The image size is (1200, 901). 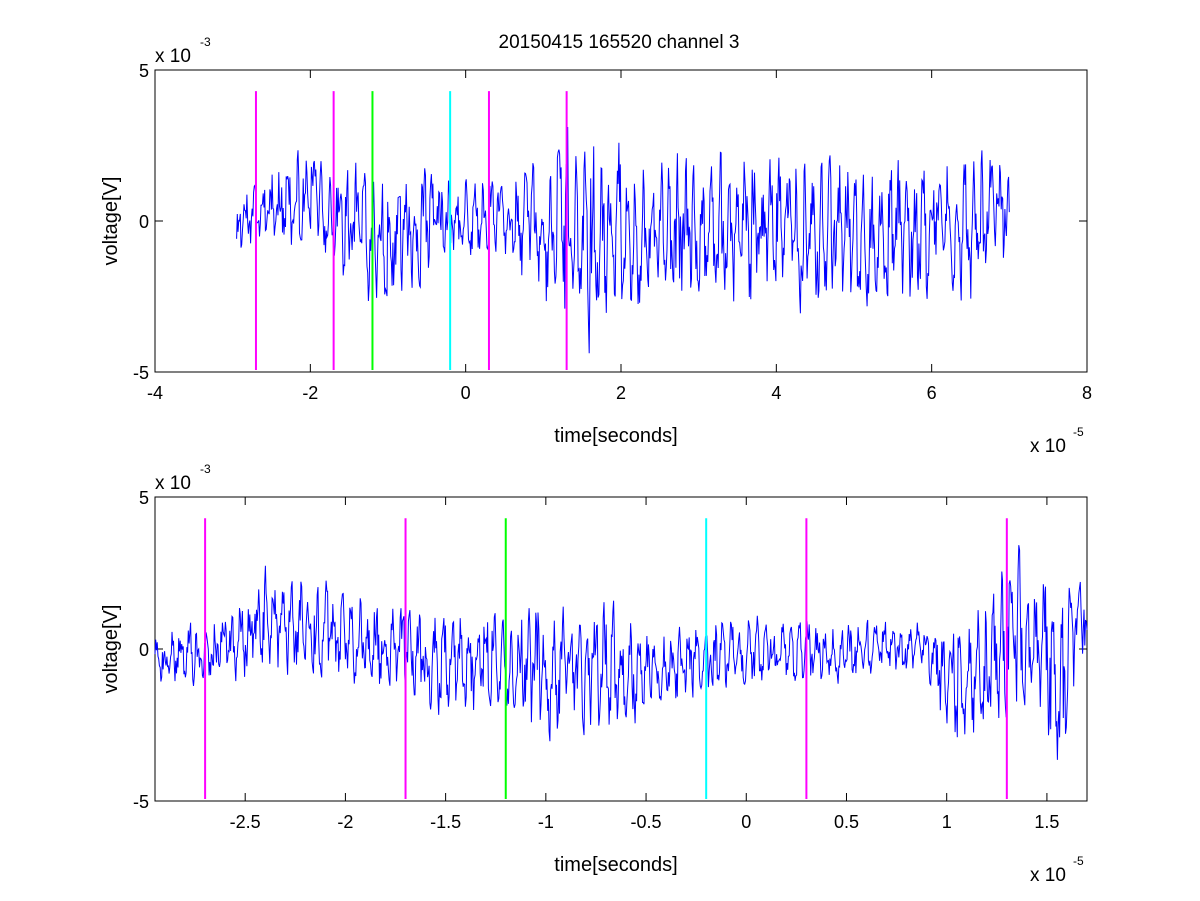 What do you see at coordinates (932, 393) in the screenshot?
I see `x-tick-label: 6` at bounding box center [932, 393].